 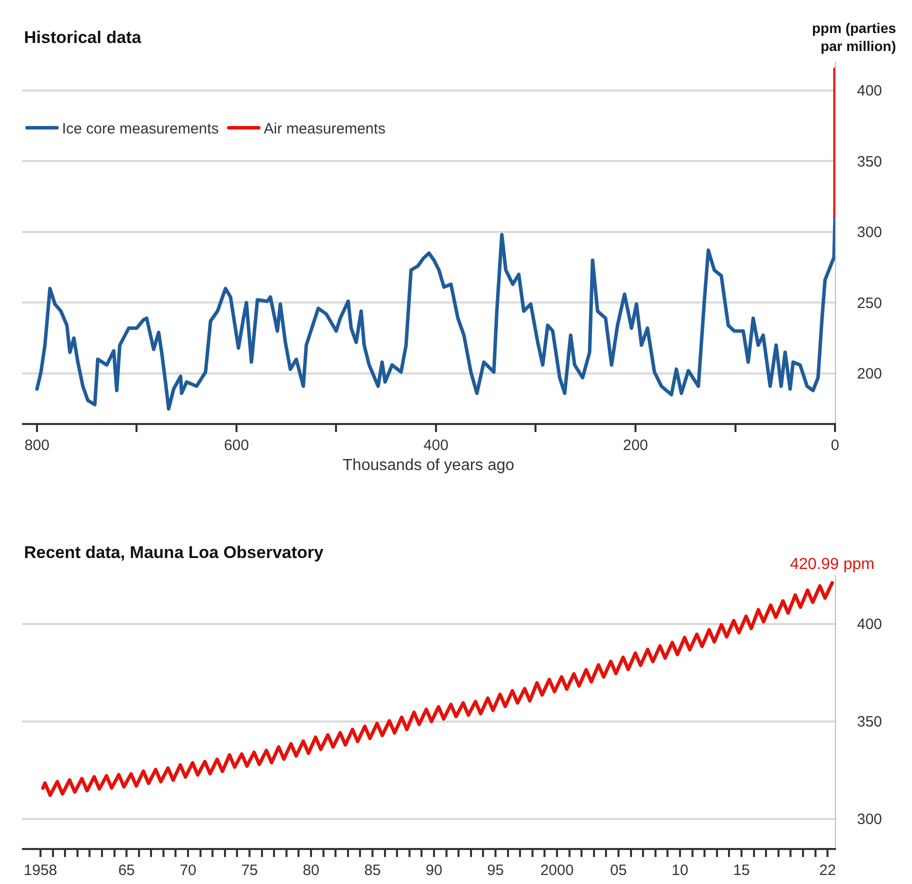 I want to click on y-axis-title: ppm (parties par million), so click(x=854, y=37).